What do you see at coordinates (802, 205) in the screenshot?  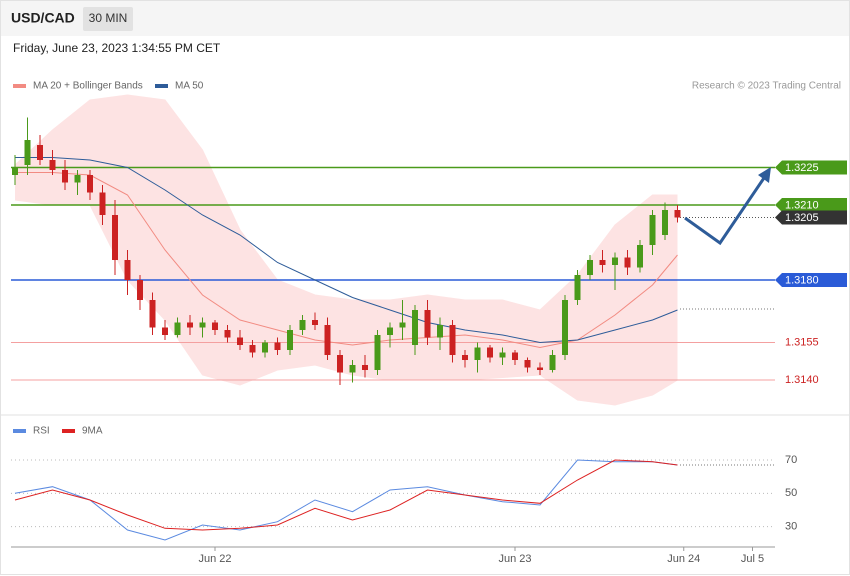 I see `level-label: 1.3210` at bounding box center [802, 205].